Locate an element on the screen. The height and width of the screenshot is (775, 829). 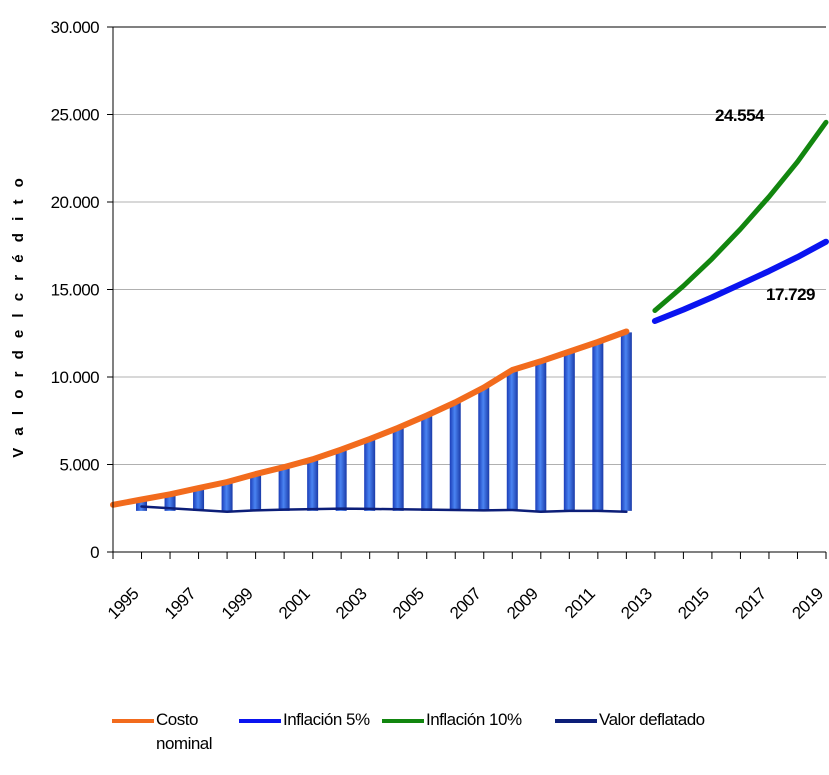
y-tick-label: 20.000 is located at coordinates (75, 202).